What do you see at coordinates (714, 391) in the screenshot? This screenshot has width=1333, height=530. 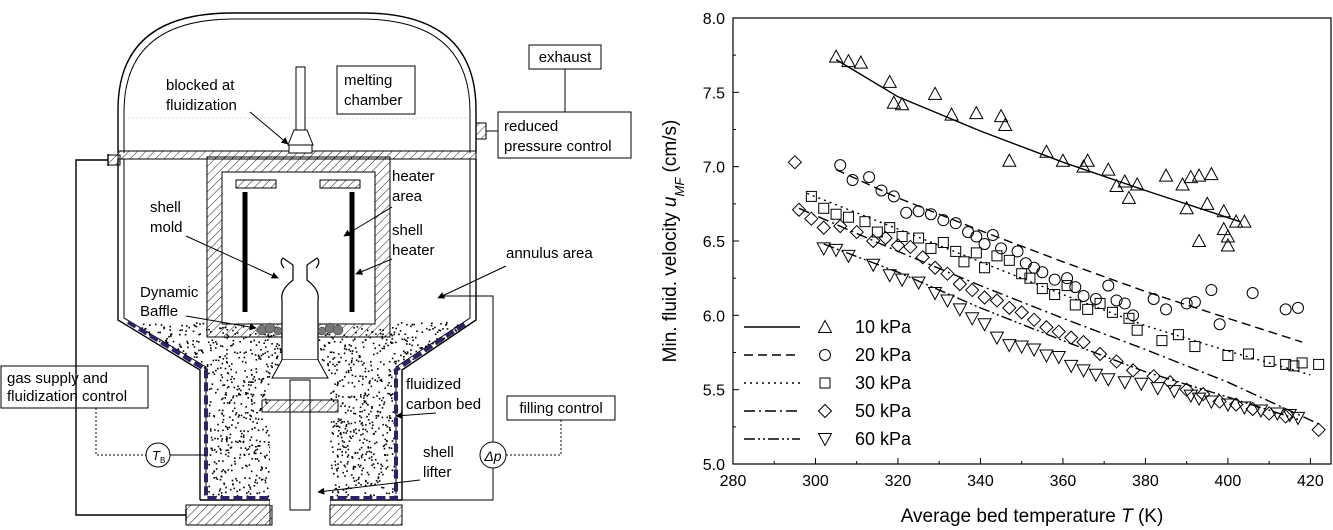 I see `y-tick-label: 5.5` at bounding box center [714, 391].